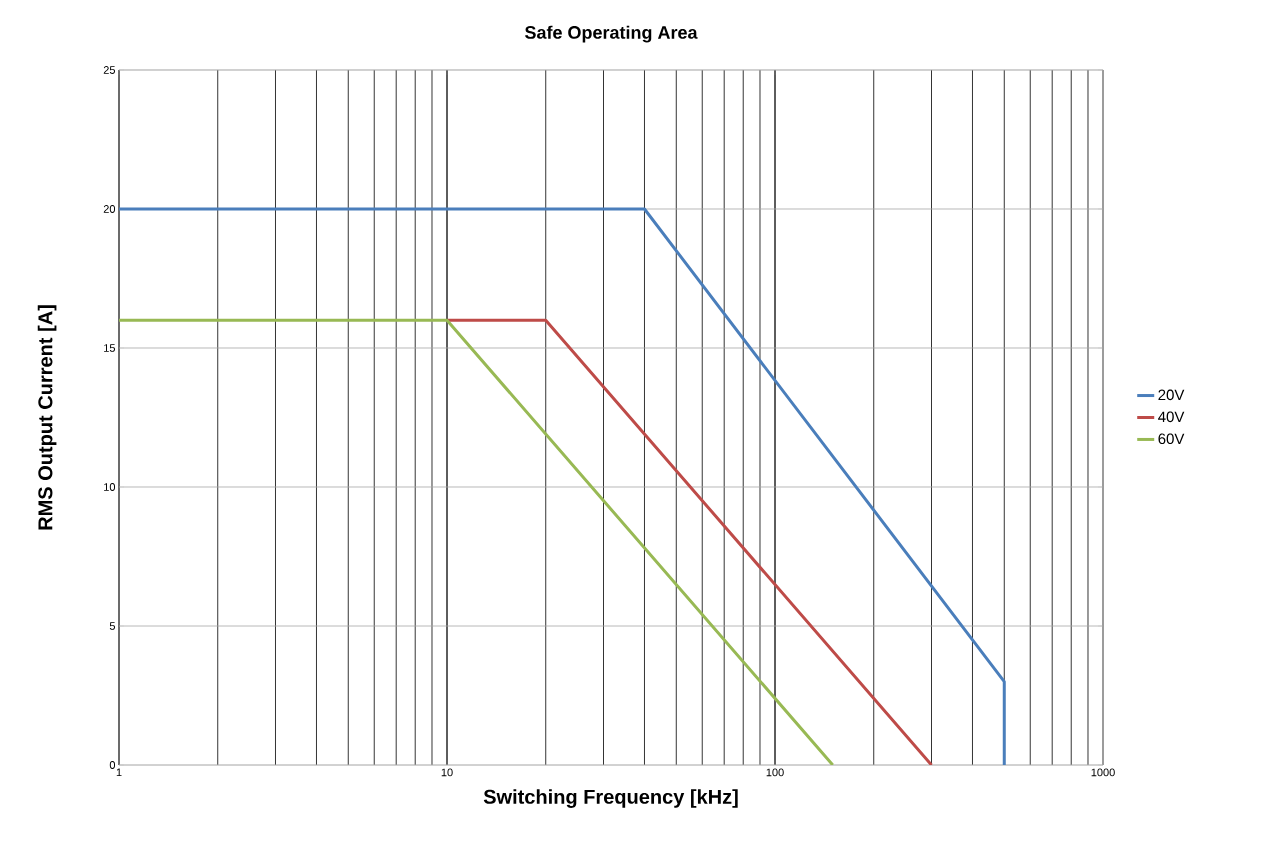 The image size is (1285, 841). I want to click on y-tick-label: 25, so click(109, 70).